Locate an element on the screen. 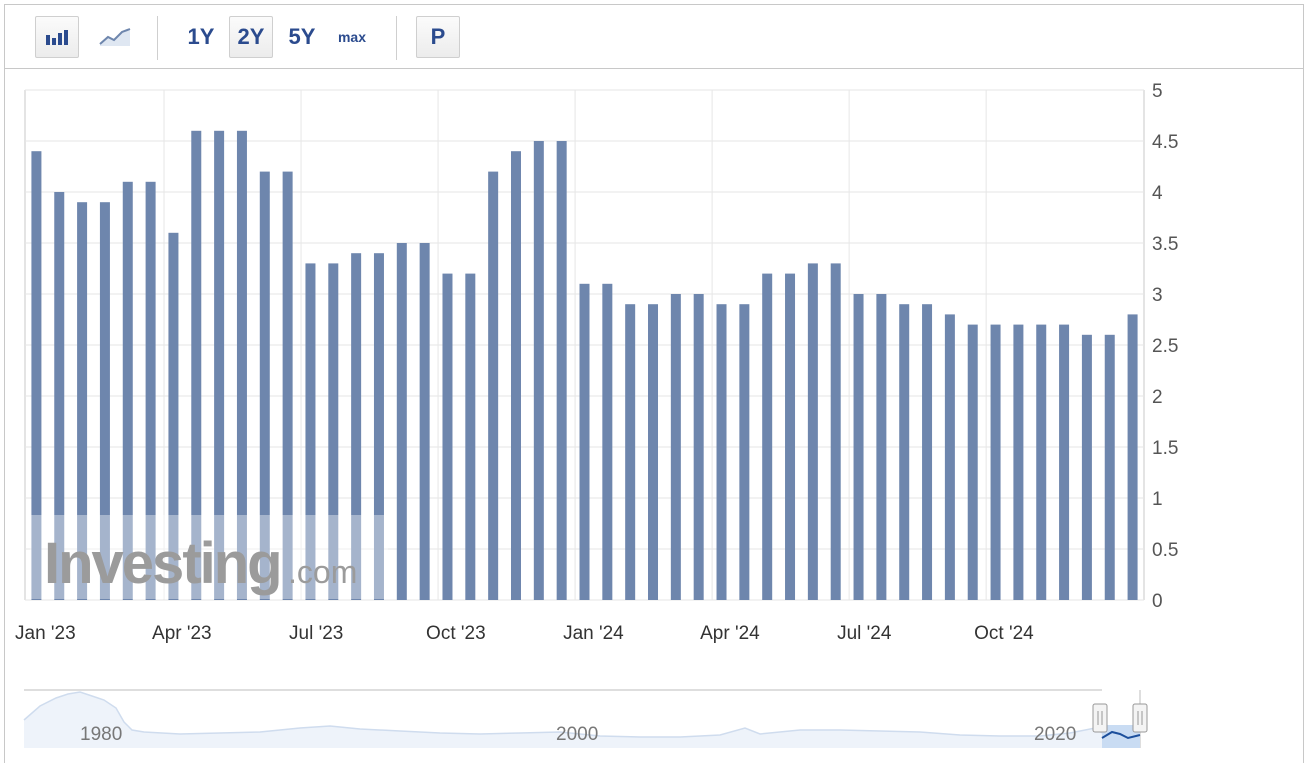  chart-toolbar: 1Y 2Y 5Y max P is located at coordinates (654, 37).